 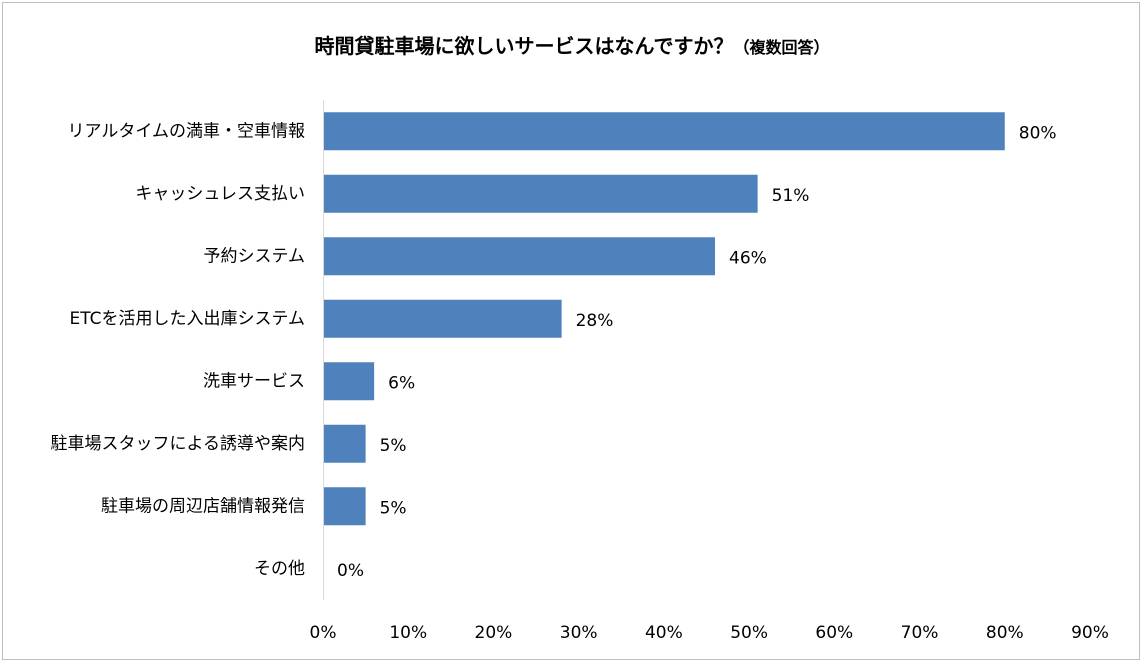 What do you see at coordinates (1090, 633) in the screenshot?
I see `x-tick-label: 90%` at bounding box center [1090, 633].